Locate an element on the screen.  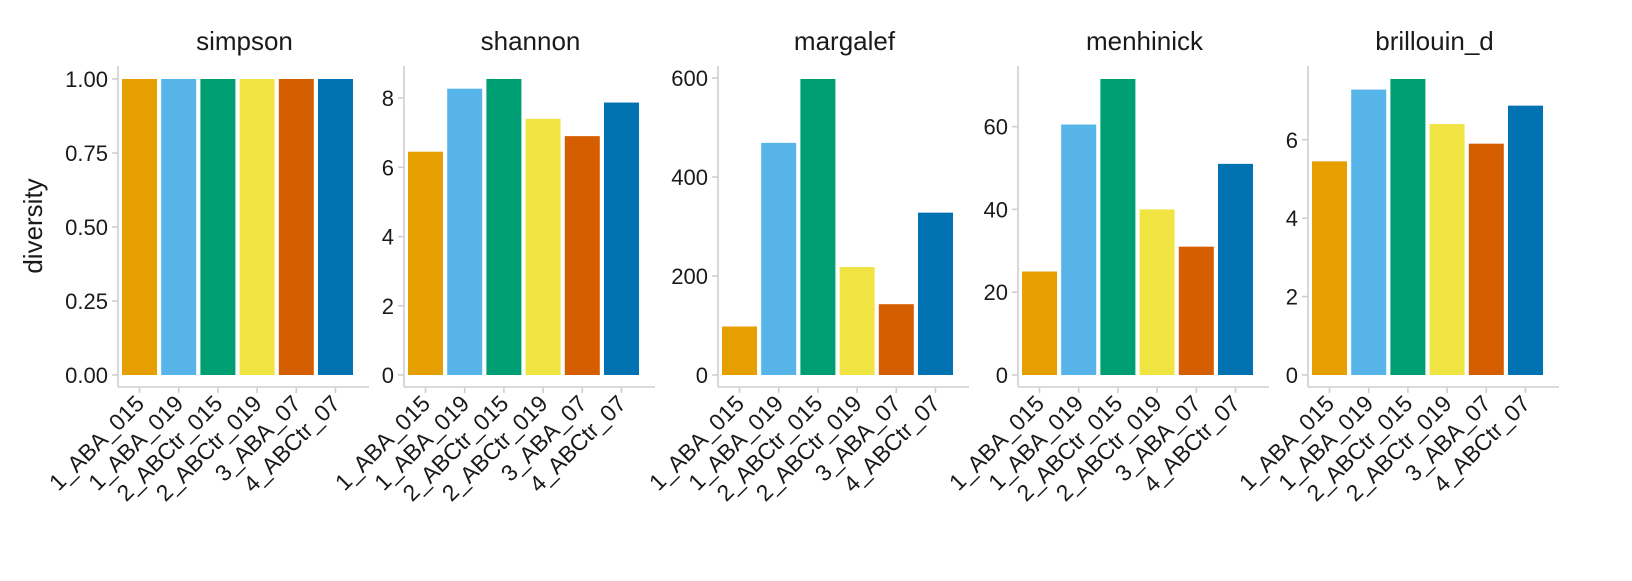
facet-title-simpson: simpson is located at coordinates (244, 41).